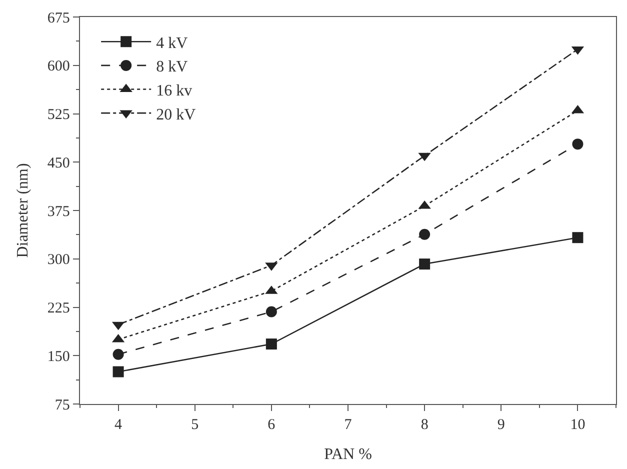 The height and width of the screenshot is (469, 627). What do you see at coordinates (348, 425) in the screenshot?
I see `x-tick-label: 7` at bounding box center [348, 425].